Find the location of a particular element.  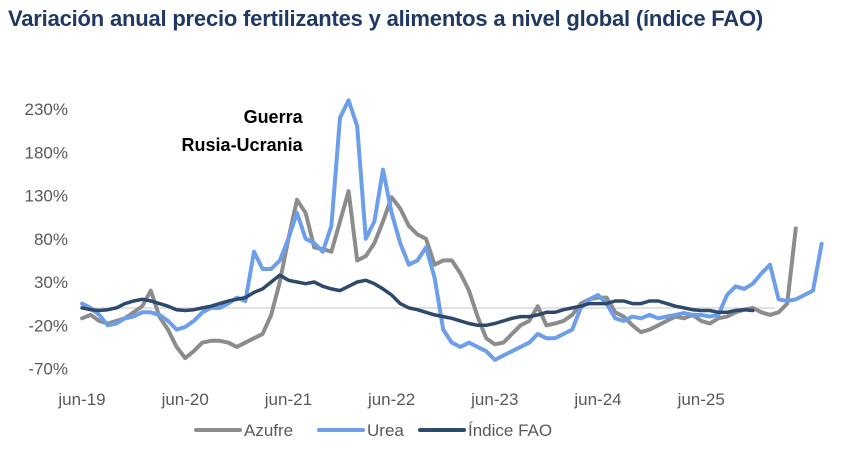

legend-label-urea: Urea is located at coordinates (385, 430).